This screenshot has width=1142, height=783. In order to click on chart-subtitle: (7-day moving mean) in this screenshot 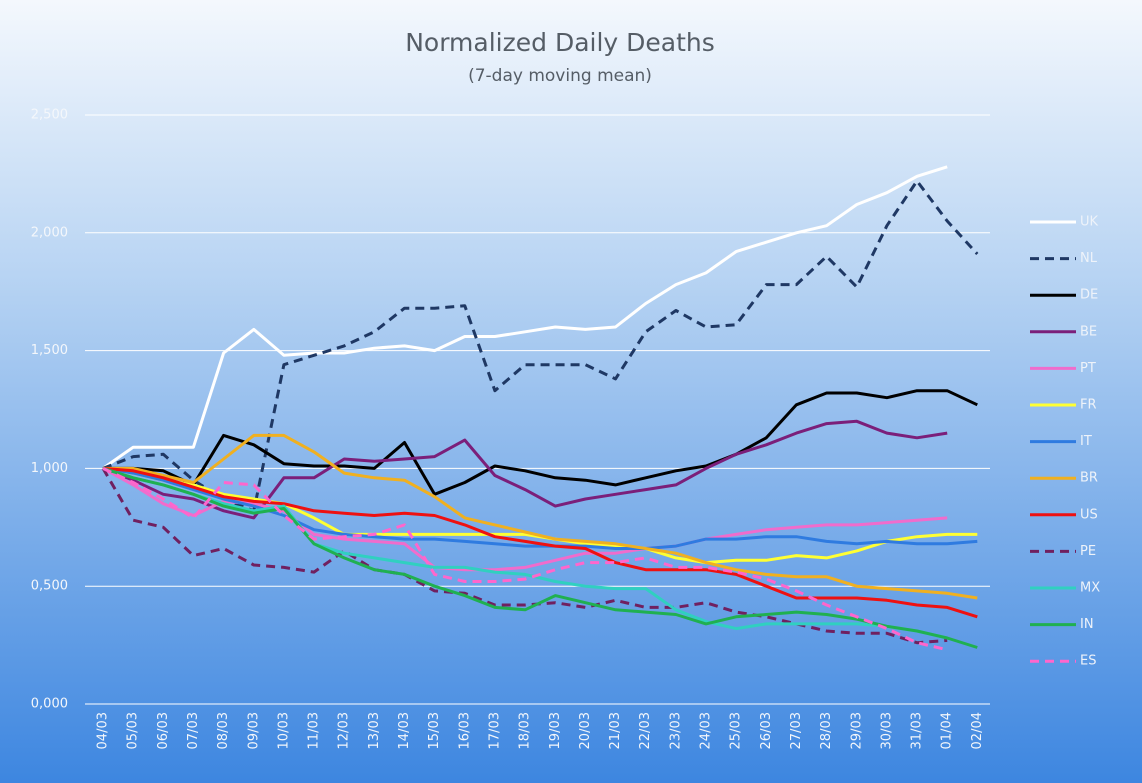, I will do `click(560, 76)`.